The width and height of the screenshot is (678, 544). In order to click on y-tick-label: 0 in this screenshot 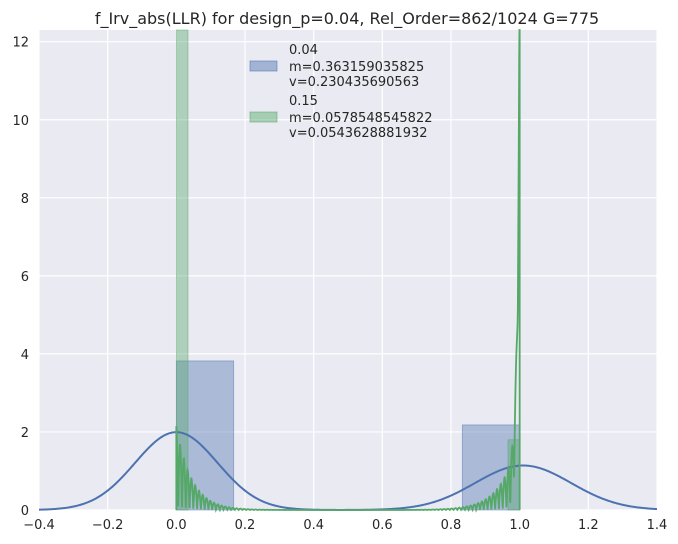, I will do `click(25, 511)`.